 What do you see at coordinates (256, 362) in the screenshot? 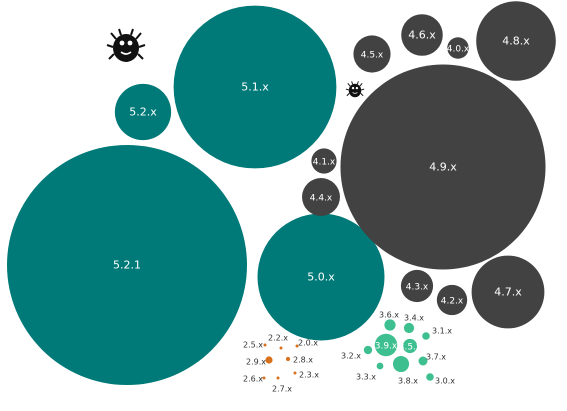
I see `bubble-label: 2.9.x` at bounding box center [256, 362].